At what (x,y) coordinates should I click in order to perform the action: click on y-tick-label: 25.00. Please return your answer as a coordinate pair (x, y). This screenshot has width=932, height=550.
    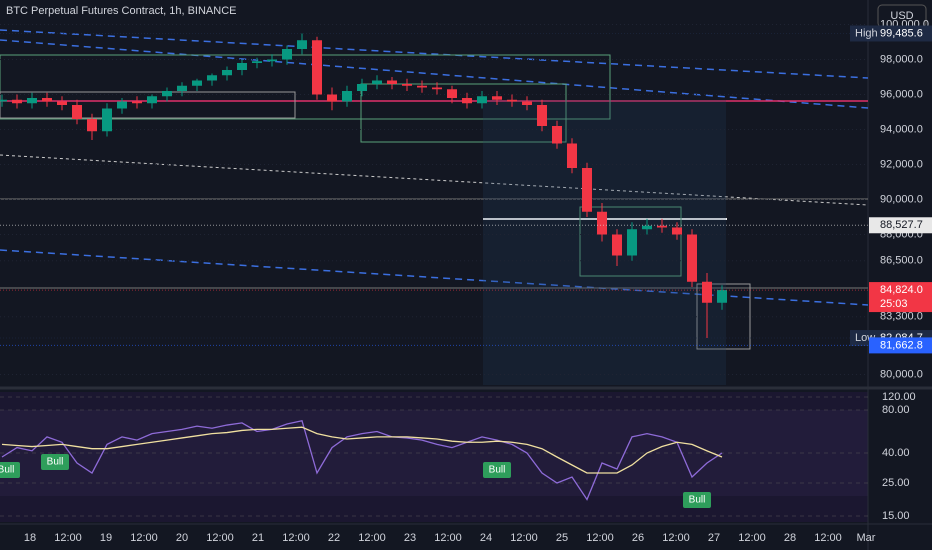
    Looking at the image, I should click on (896, 483).